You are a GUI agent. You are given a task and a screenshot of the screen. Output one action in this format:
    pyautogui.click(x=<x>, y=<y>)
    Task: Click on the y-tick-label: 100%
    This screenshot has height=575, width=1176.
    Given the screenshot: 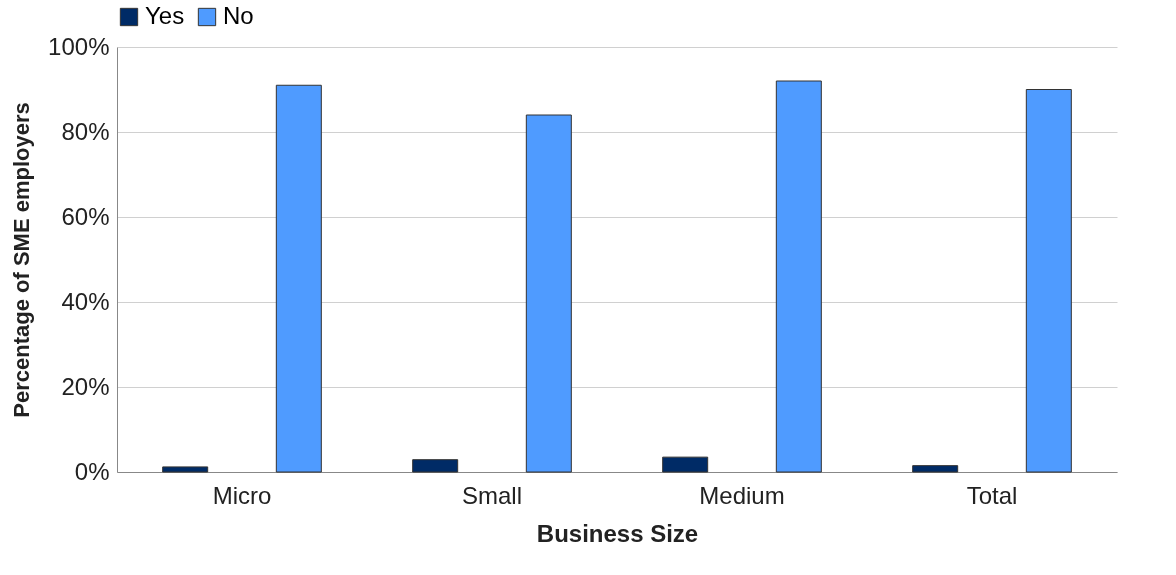 What is the action you would take?
    pyautogui.click(x=79, y=46)
    